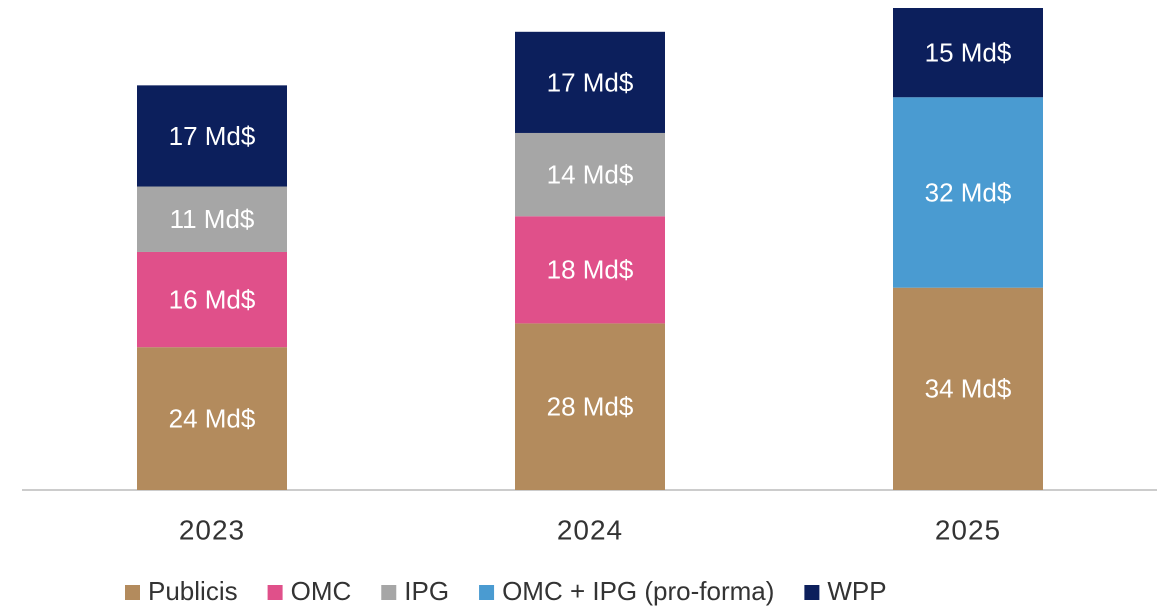  I want to click on x-tick-label: 2023, so click(212, 529).